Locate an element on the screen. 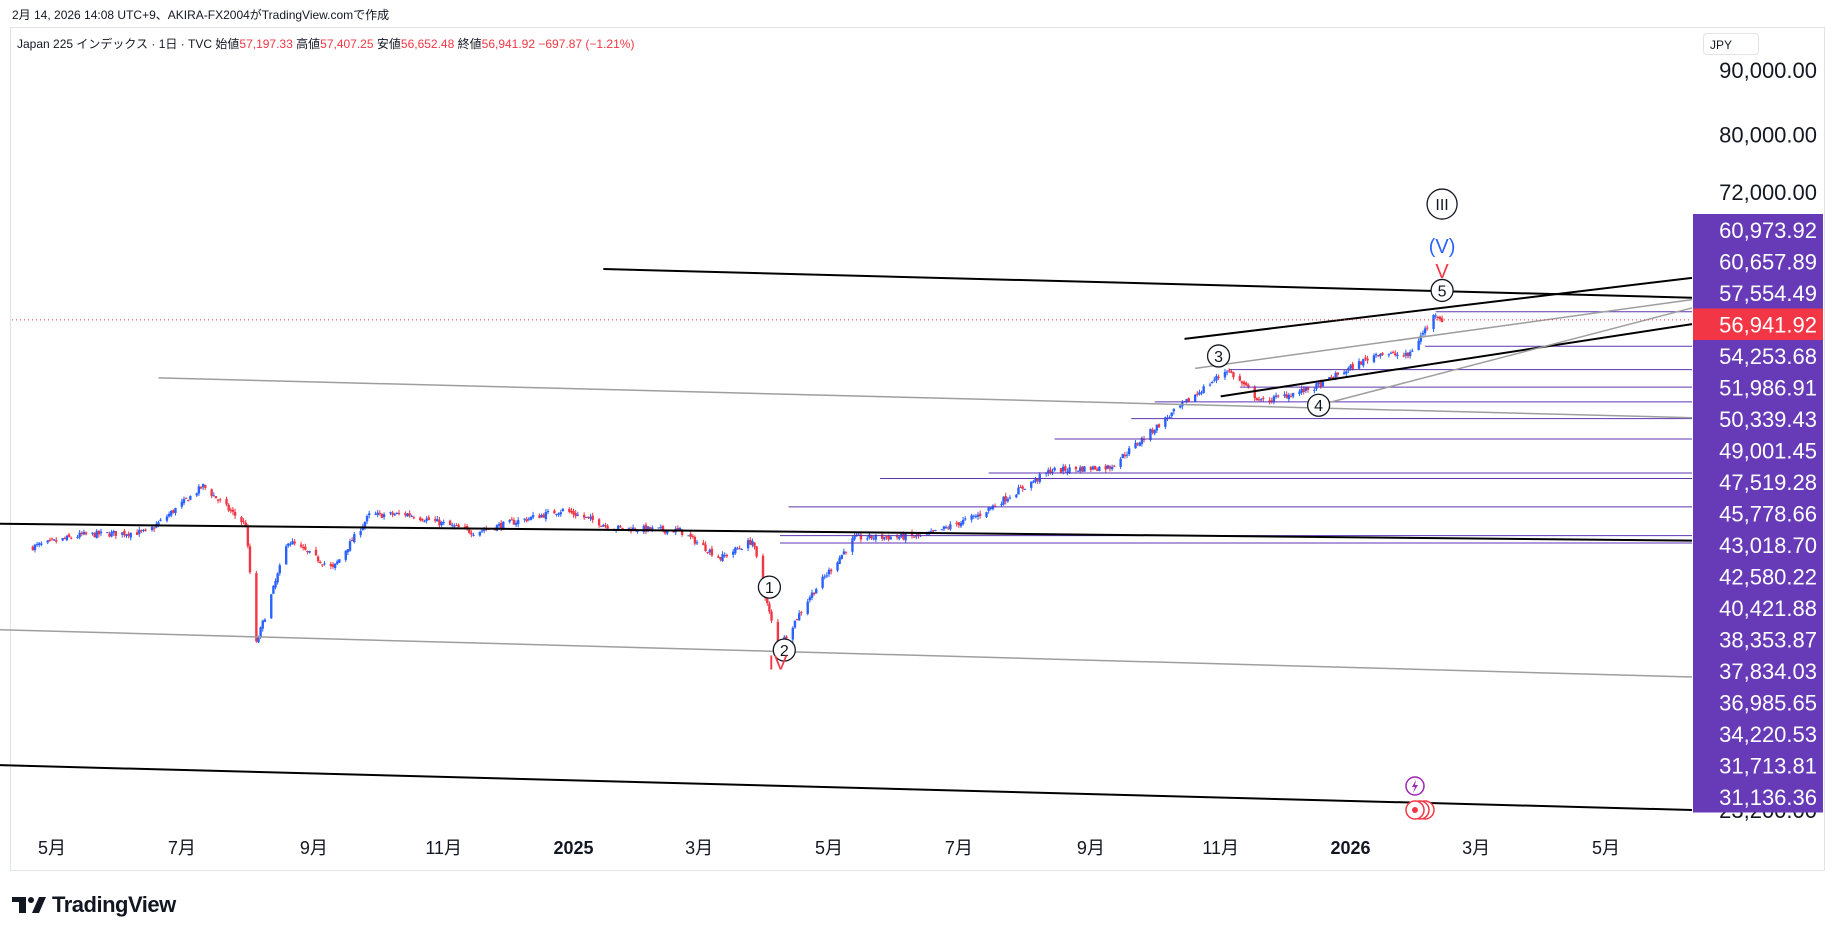 The width and height of the screenshot is (1835, 930). currency-selector: JPY is located at coordinates (1731, 44).